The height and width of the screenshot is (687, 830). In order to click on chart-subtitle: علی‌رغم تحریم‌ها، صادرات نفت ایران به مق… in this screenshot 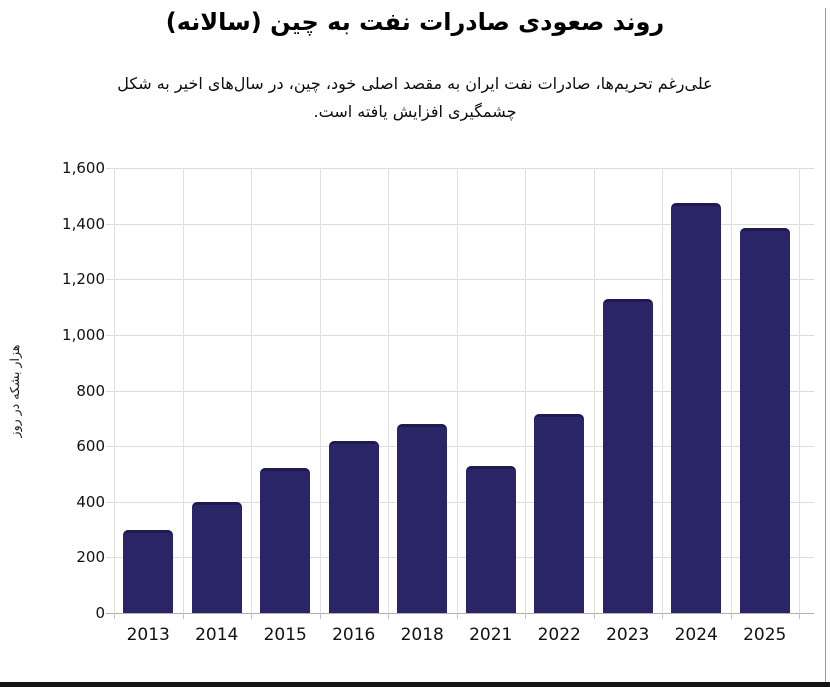, I will do `click(415, 98)`.